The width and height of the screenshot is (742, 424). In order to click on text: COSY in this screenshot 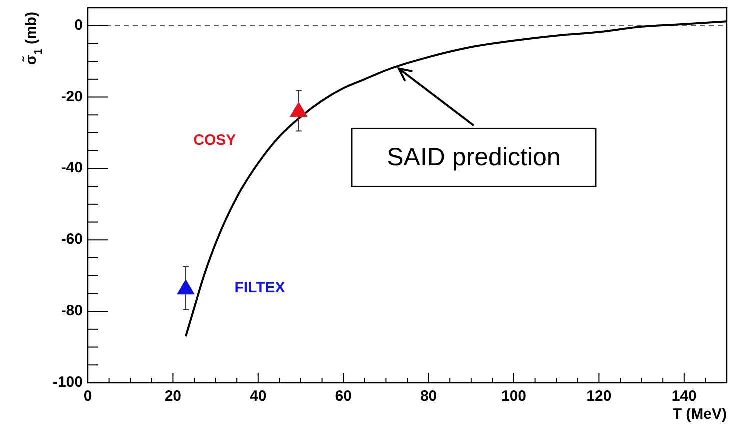, I will do `click(215, 140)`.